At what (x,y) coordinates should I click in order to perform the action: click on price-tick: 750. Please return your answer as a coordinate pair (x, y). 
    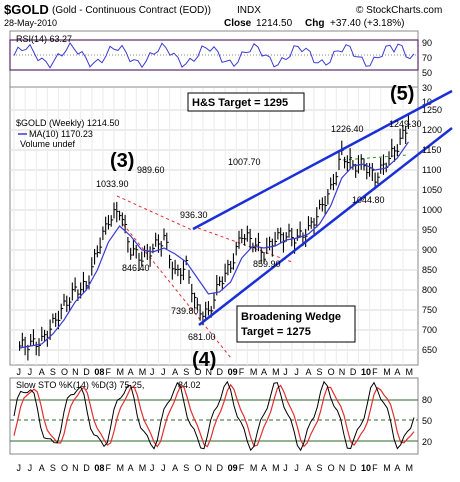
    Looking at the image, I should click on (429, 310).